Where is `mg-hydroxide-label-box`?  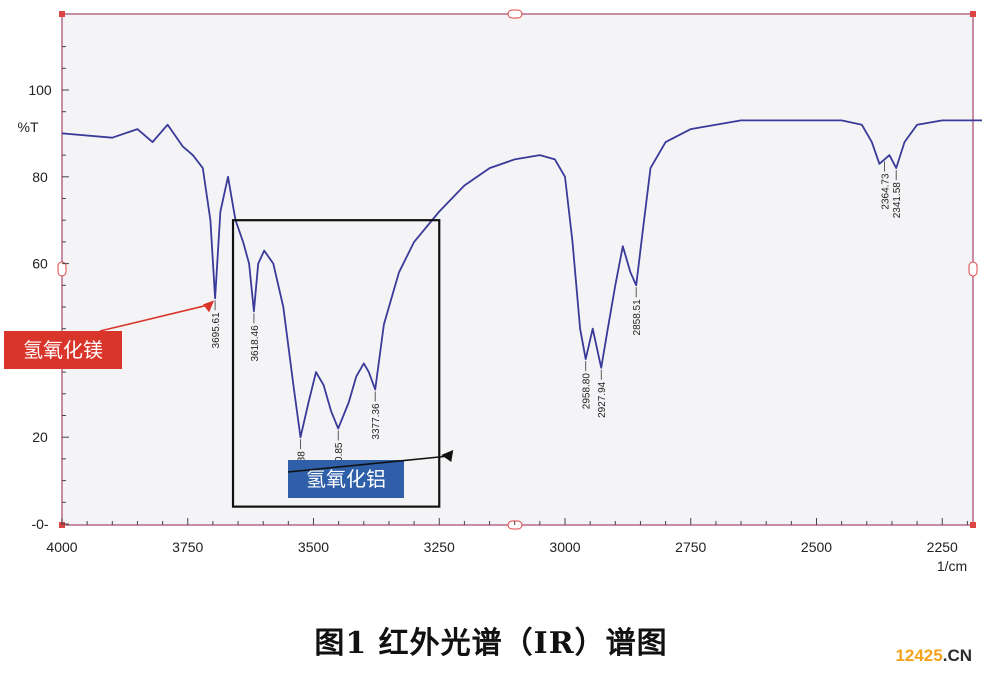 mg-hydroxide-label-box is located at coordinates (63, 350).